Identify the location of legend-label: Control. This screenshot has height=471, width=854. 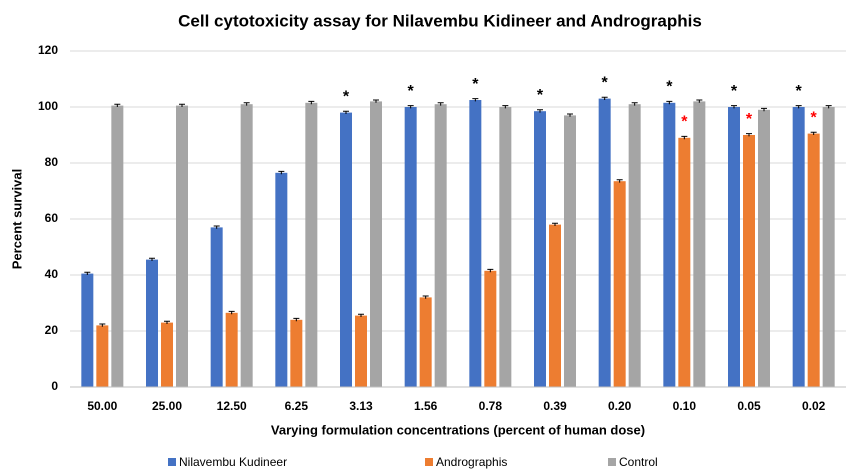
(638, 462).